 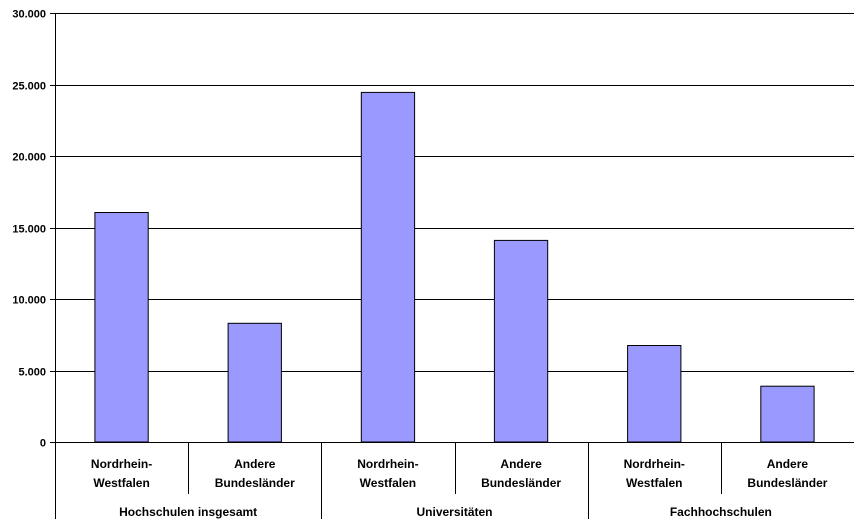 I want to click on y-tick-label: 5.000, so click(x=32, y=373).